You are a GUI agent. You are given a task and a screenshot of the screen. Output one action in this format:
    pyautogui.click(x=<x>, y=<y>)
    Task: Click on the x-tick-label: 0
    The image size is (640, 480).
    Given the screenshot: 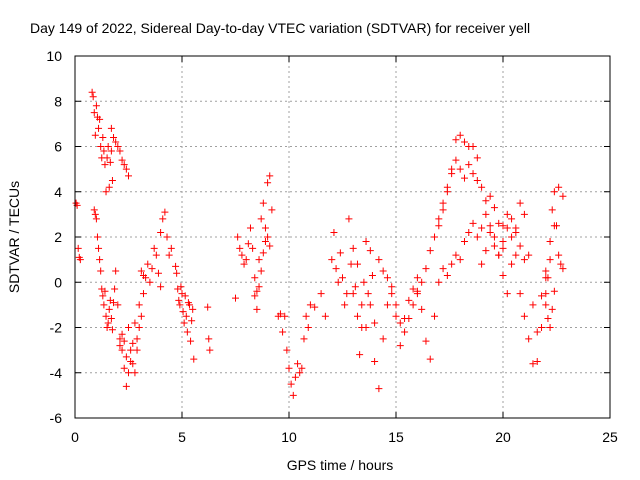 What is the action you would take?
    pyautogui.click(x=75, y=437)
    